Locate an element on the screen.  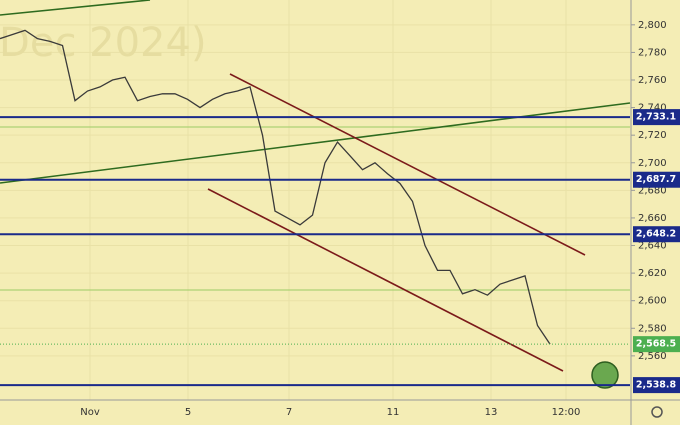
y-tick-label: 2,700 is located at coordinates (652, 163).